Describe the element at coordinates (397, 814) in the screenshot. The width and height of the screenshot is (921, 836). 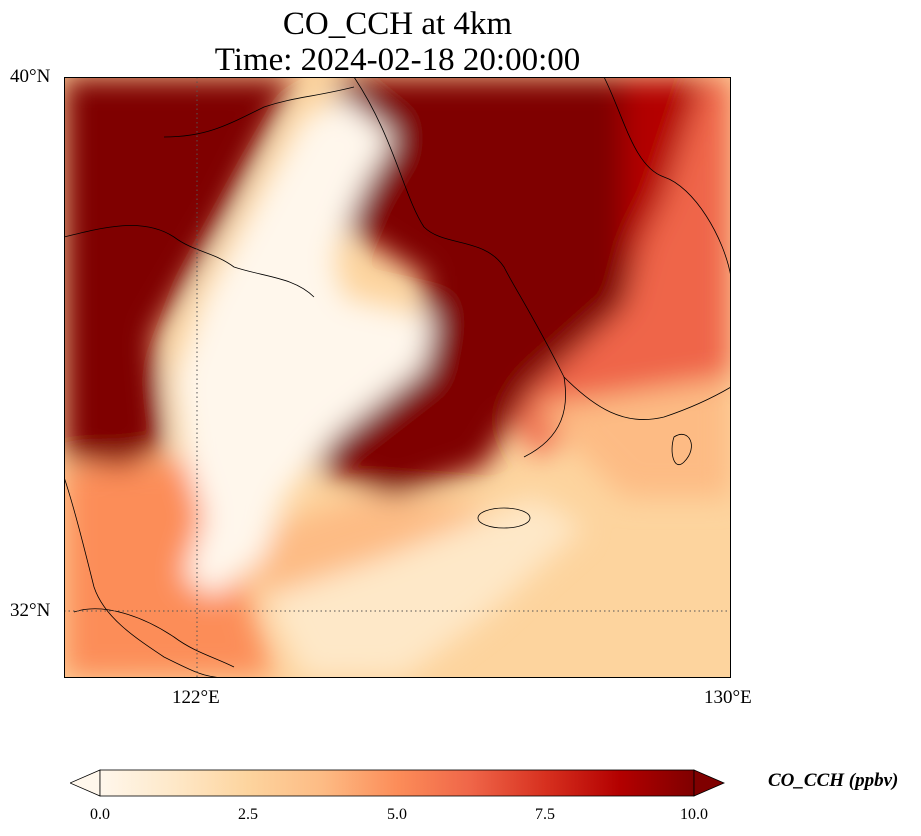
I see `colorbar-tick-2: 5.0` at that location.